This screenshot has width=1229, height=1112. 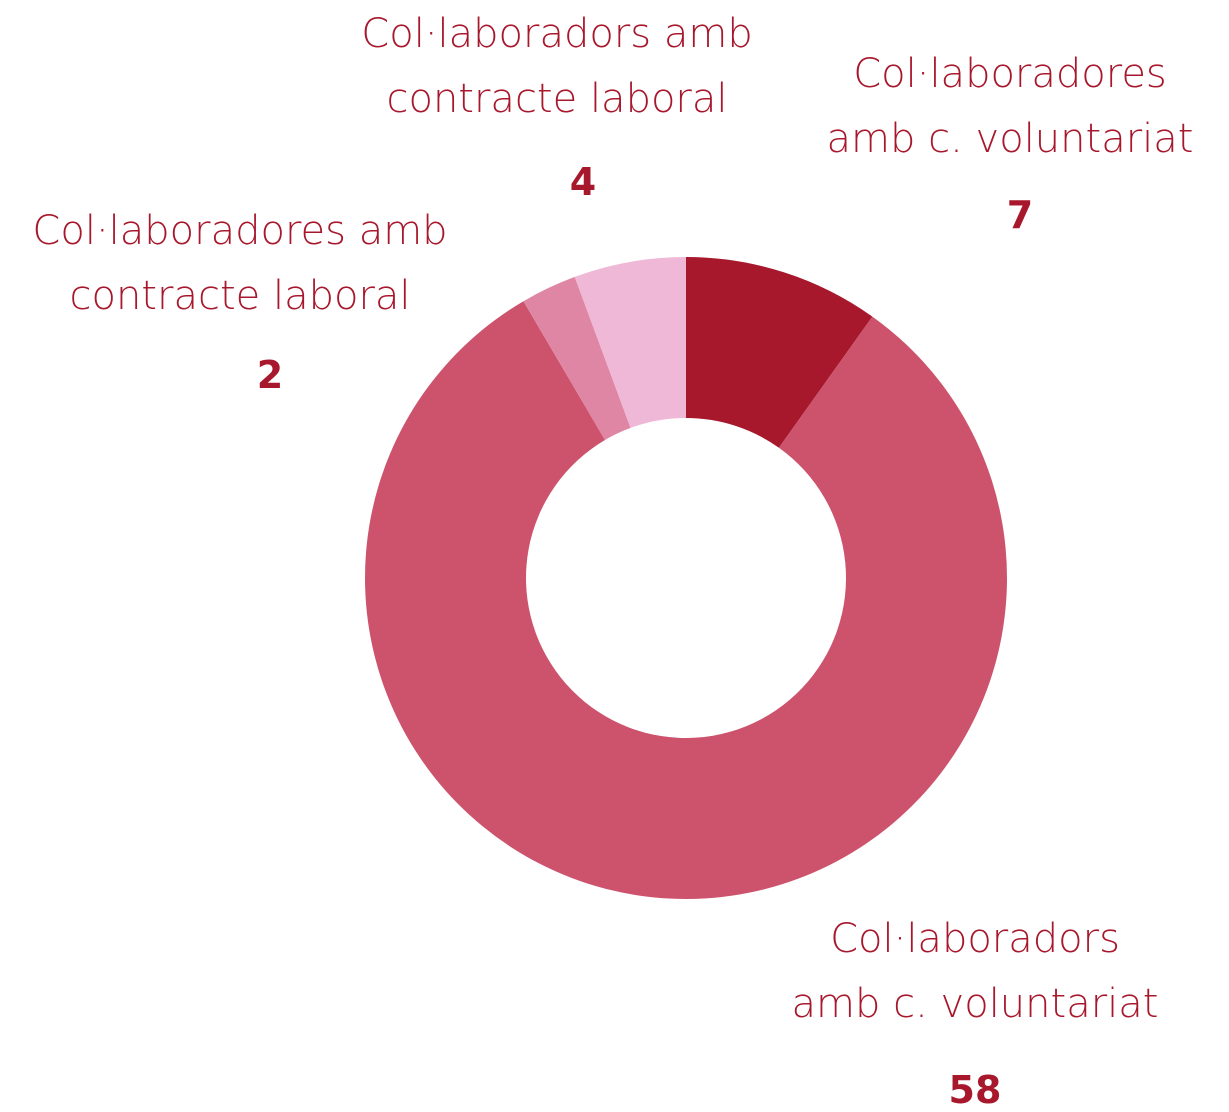 I want to click on slice-label: Col·laboradores amb contracte laboral, so click(x=240, y=263).